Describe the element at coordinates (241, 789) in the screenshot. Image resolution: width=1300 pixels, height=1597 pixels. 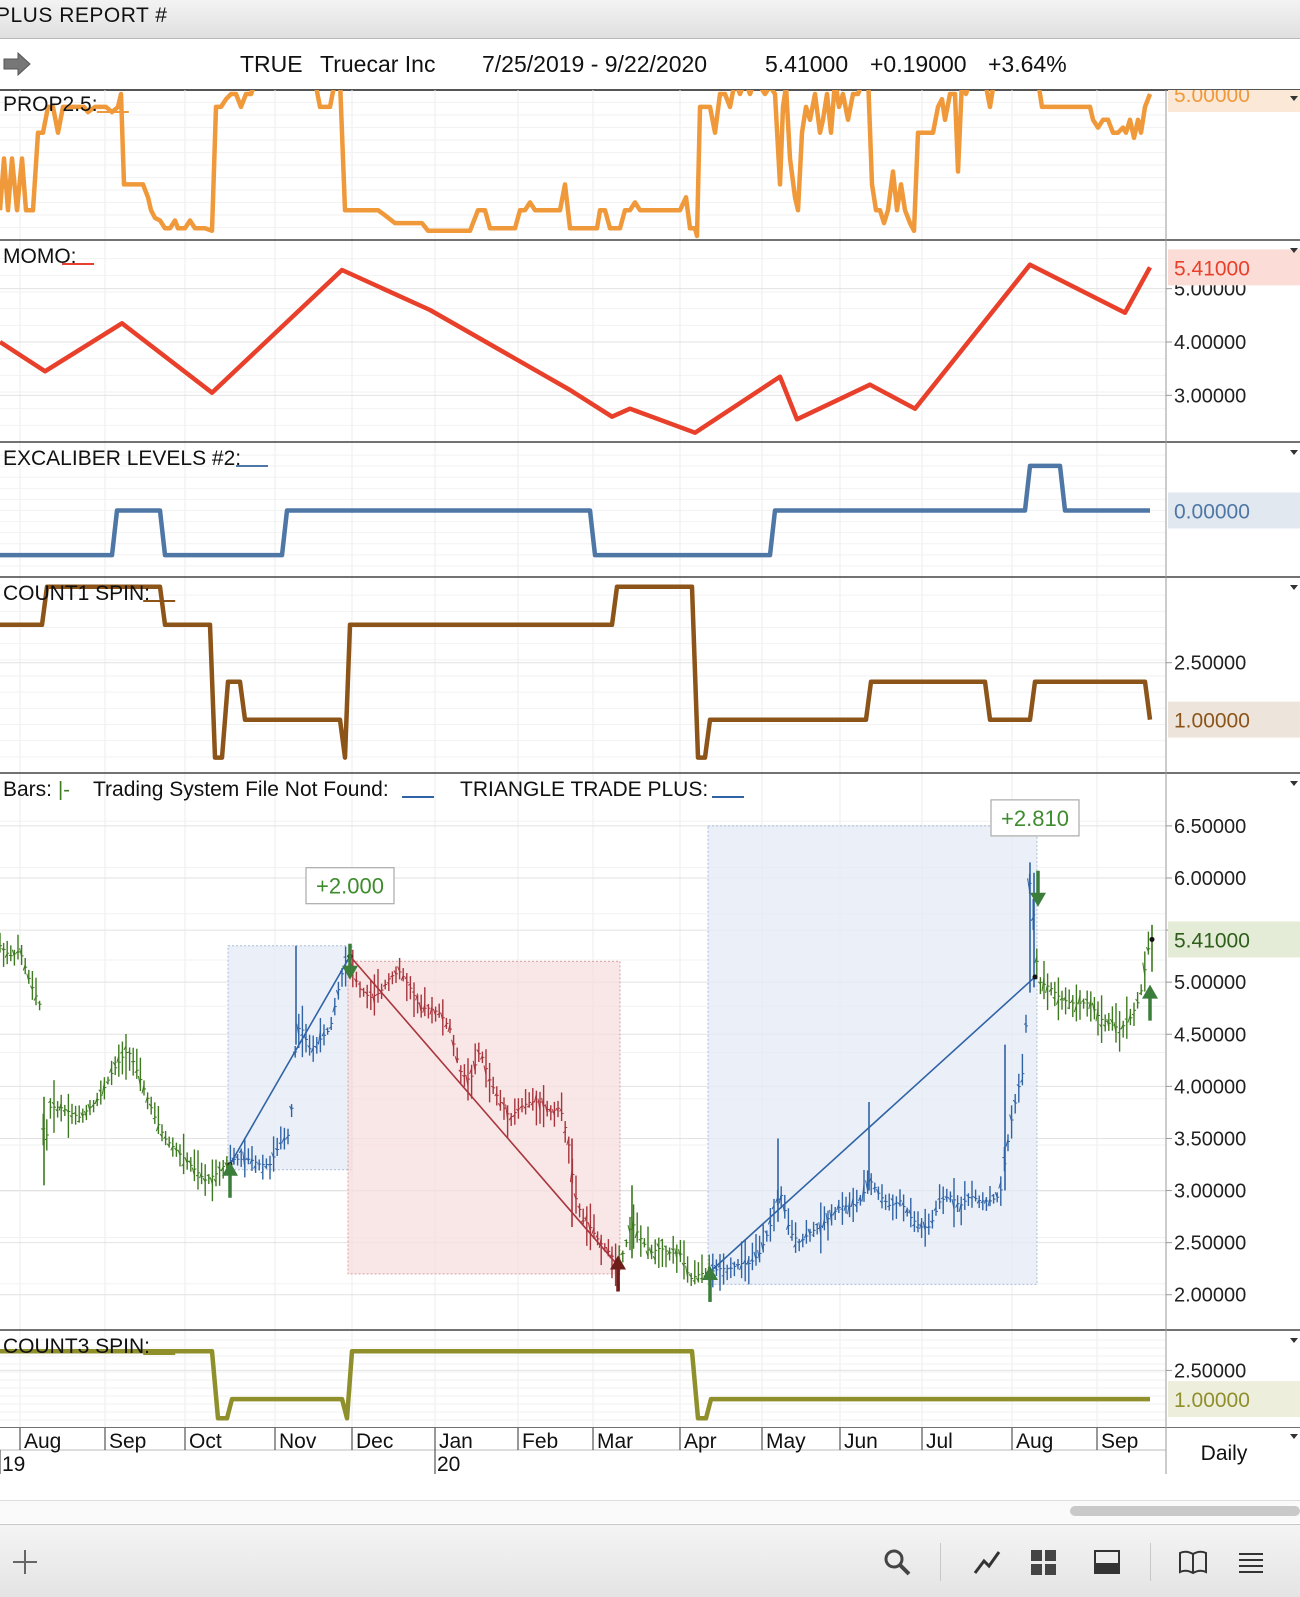
I see `legend-trading-system: Trading System File Not Found:` at that location.